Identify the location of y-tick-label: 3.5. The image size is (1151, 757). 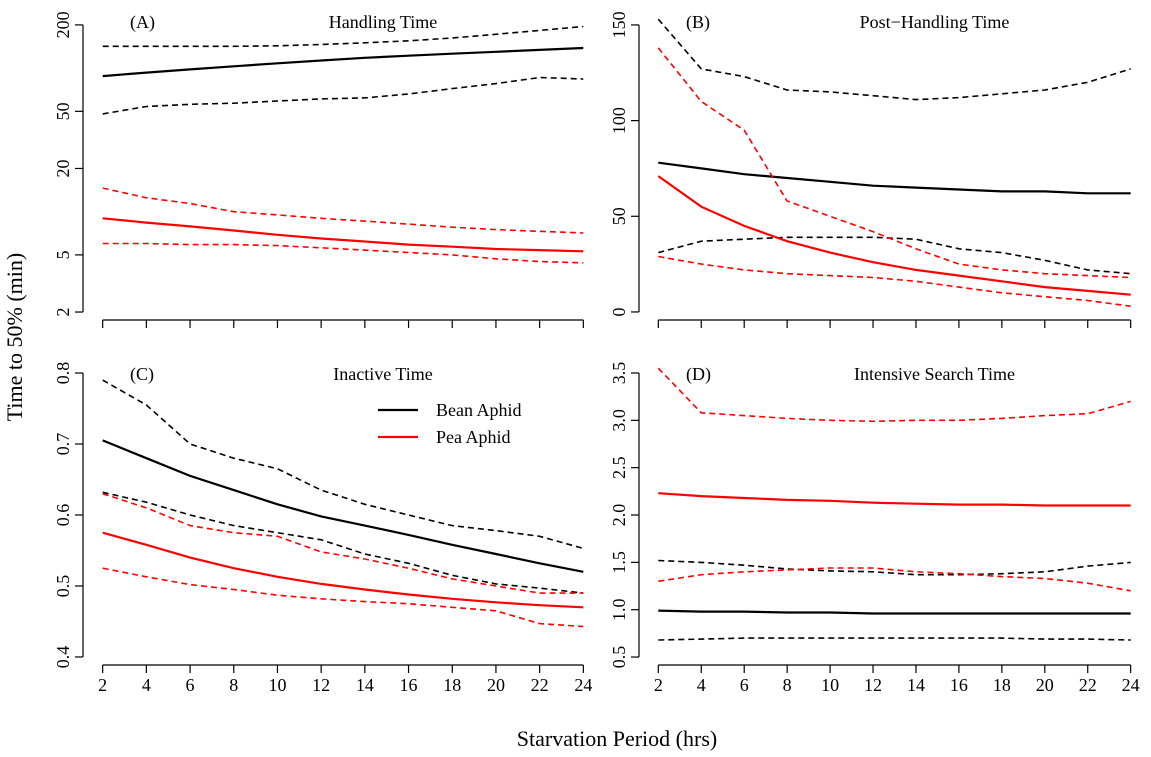
(619, 373).